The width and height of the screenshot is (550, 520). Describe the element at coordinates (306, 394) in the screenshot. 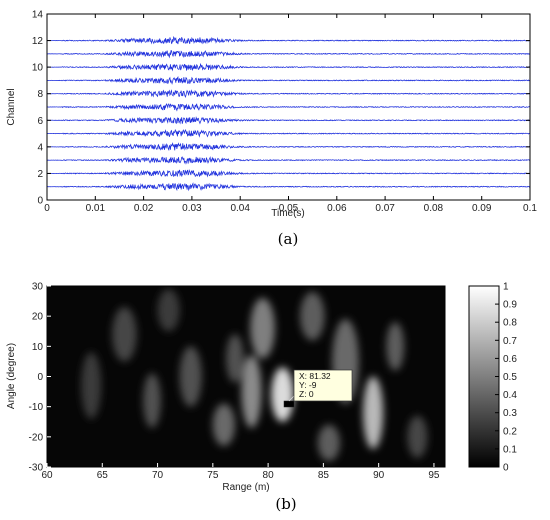

I see `datatip-z: Z: 0` at that location.